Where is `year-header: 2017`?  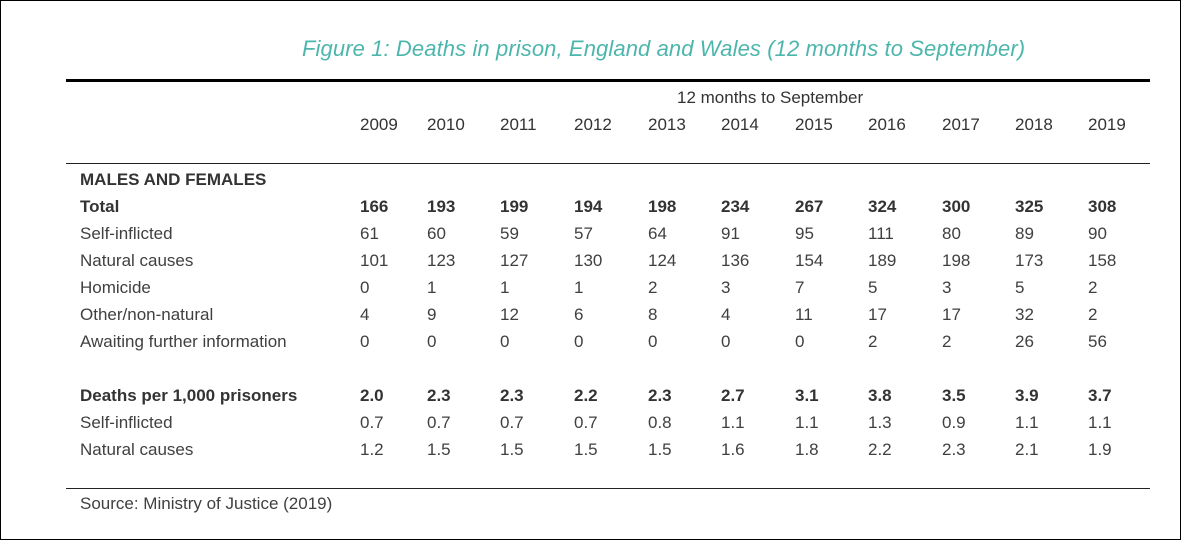
year-header: 2017 is located at coordinates (961, 124).